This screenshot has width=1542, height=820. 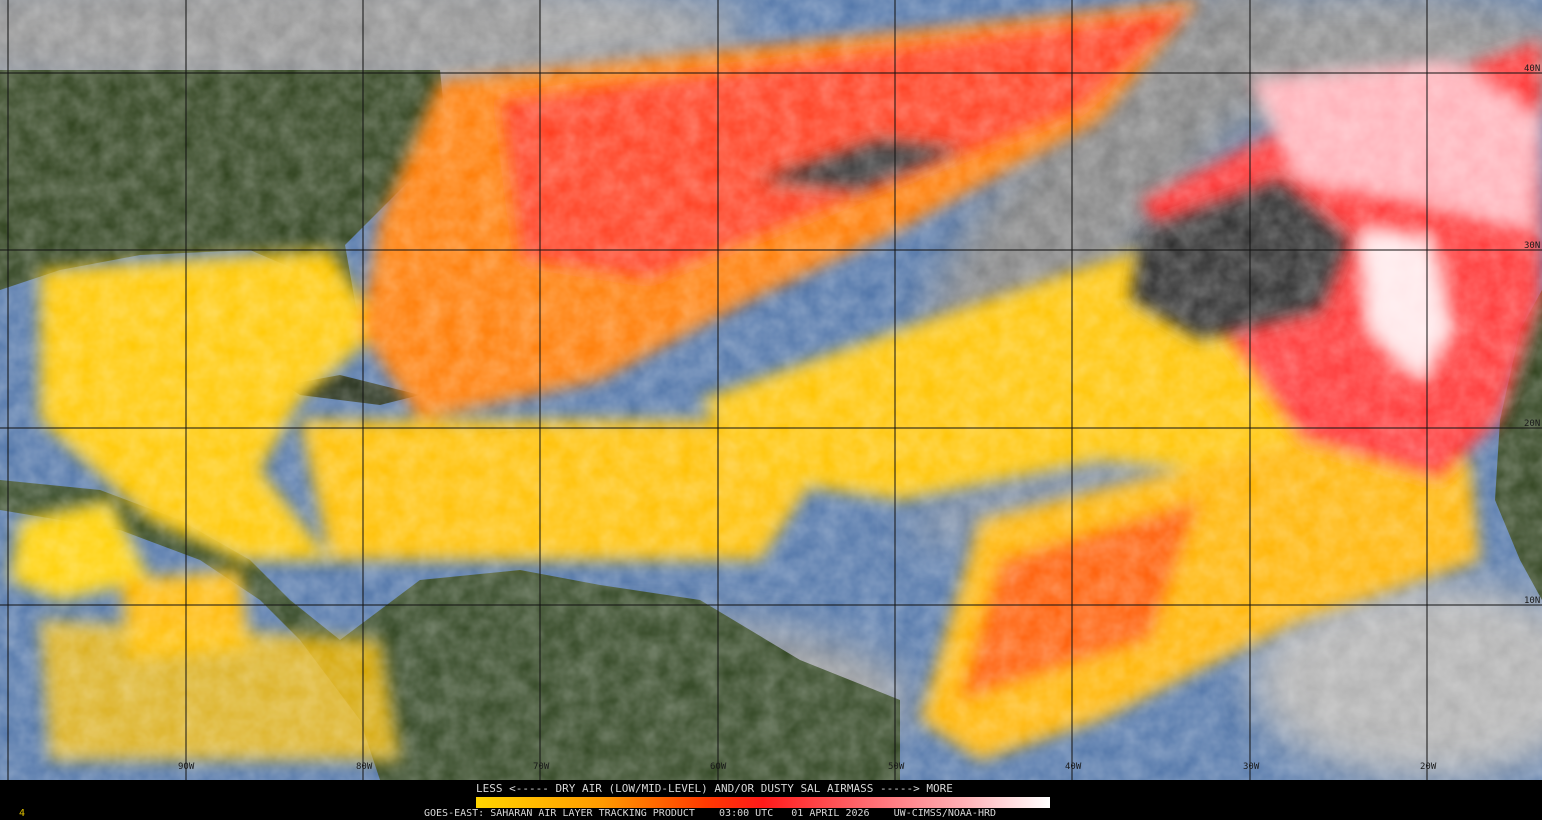 I want to click on product-date: 01 APRIL 2026, so click(x=830, y=813).